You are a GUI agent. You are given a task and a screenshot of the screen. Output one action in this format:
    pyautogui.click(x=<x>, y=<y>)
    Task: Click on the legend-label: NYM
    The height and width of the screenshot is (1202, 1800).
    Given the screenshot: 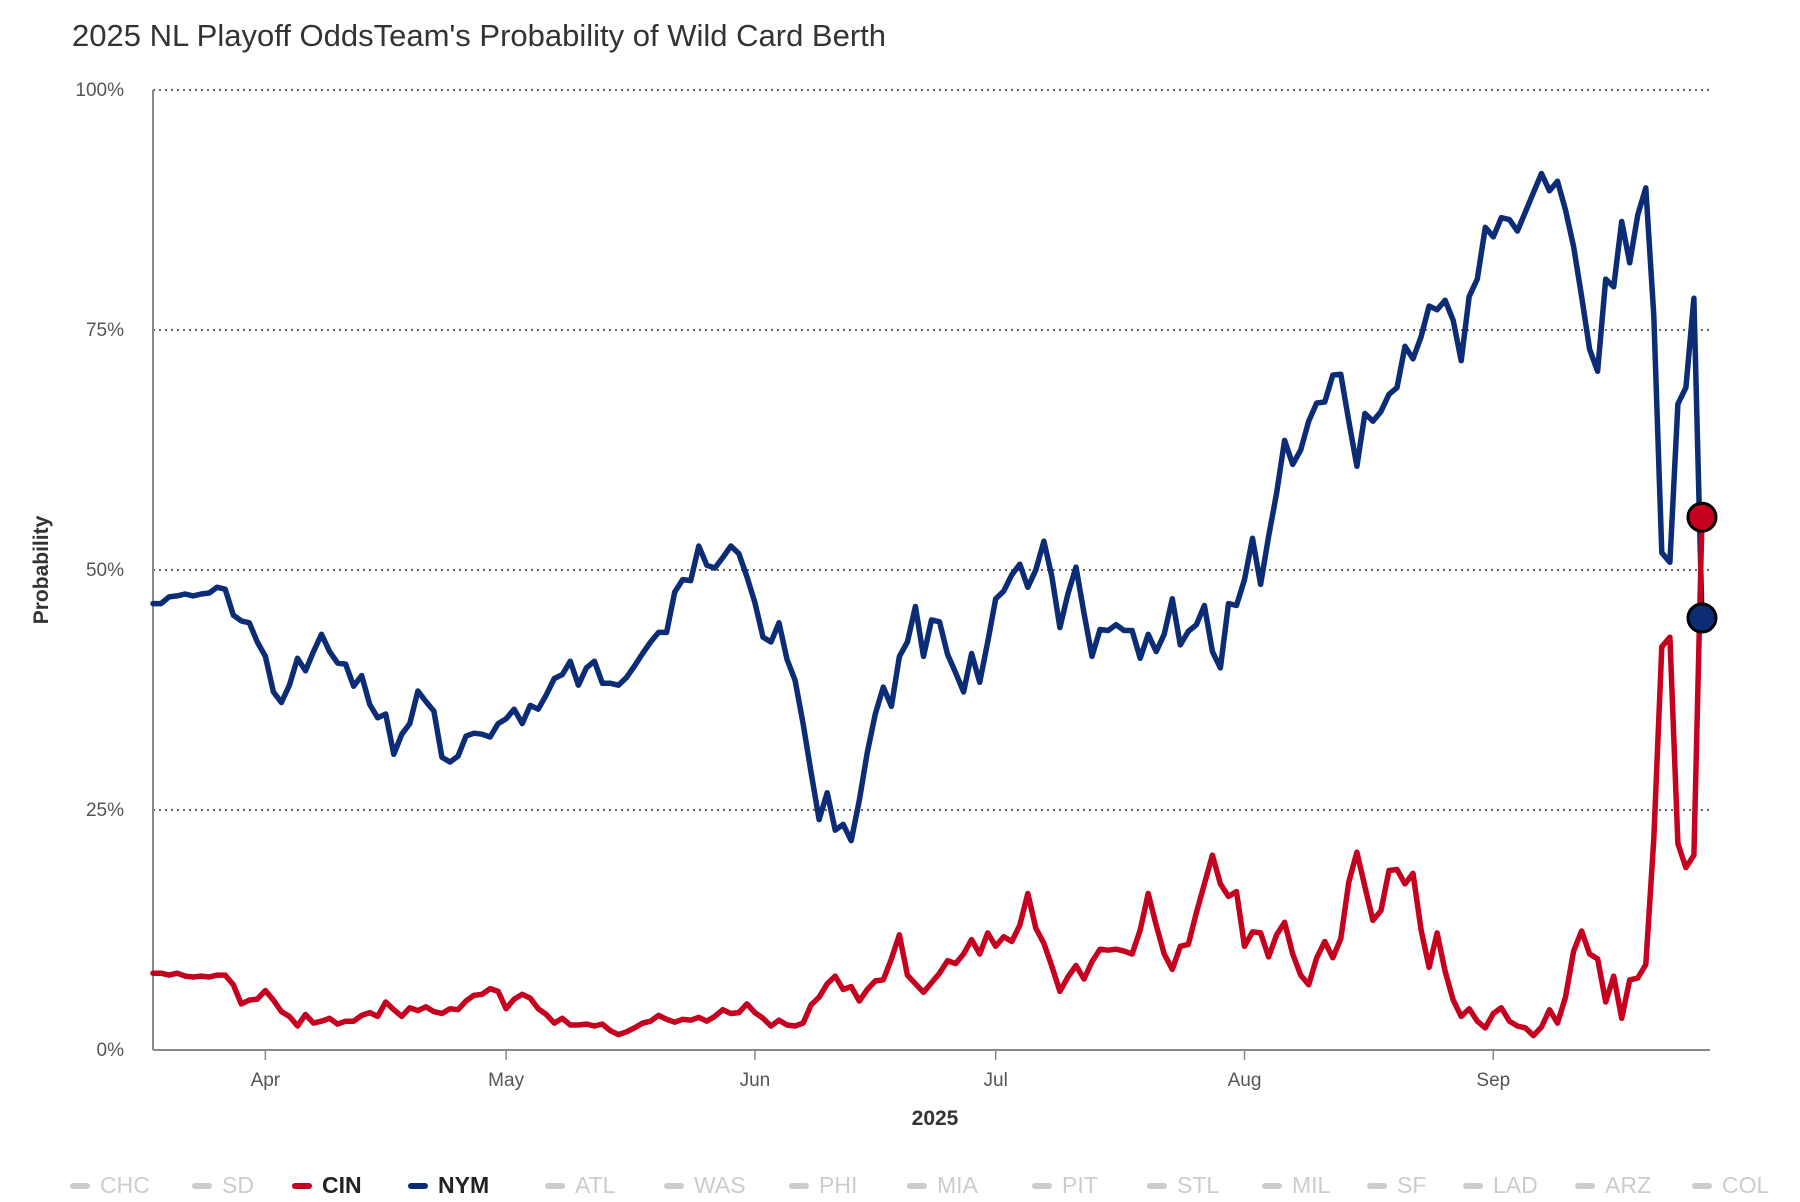 What is the action you would take?
    pyautogui.click(x=464, y=1185)
    